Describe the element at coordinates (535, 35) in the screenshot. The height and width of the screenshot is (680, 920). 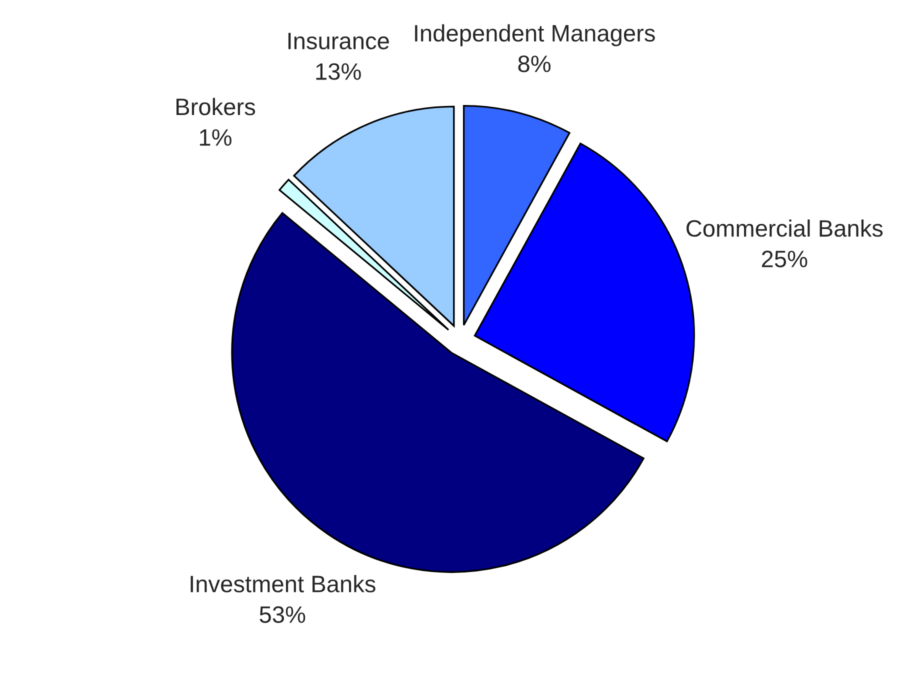
I see `slice-label: Independent Managers` at that location.